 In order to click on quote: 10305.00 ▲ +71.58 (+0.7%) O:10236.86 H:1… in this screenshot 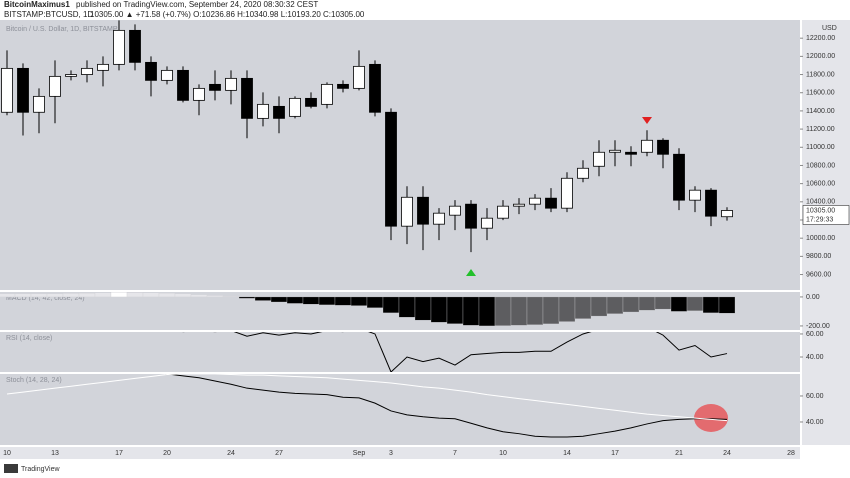, I will do `click(227, 14)`.